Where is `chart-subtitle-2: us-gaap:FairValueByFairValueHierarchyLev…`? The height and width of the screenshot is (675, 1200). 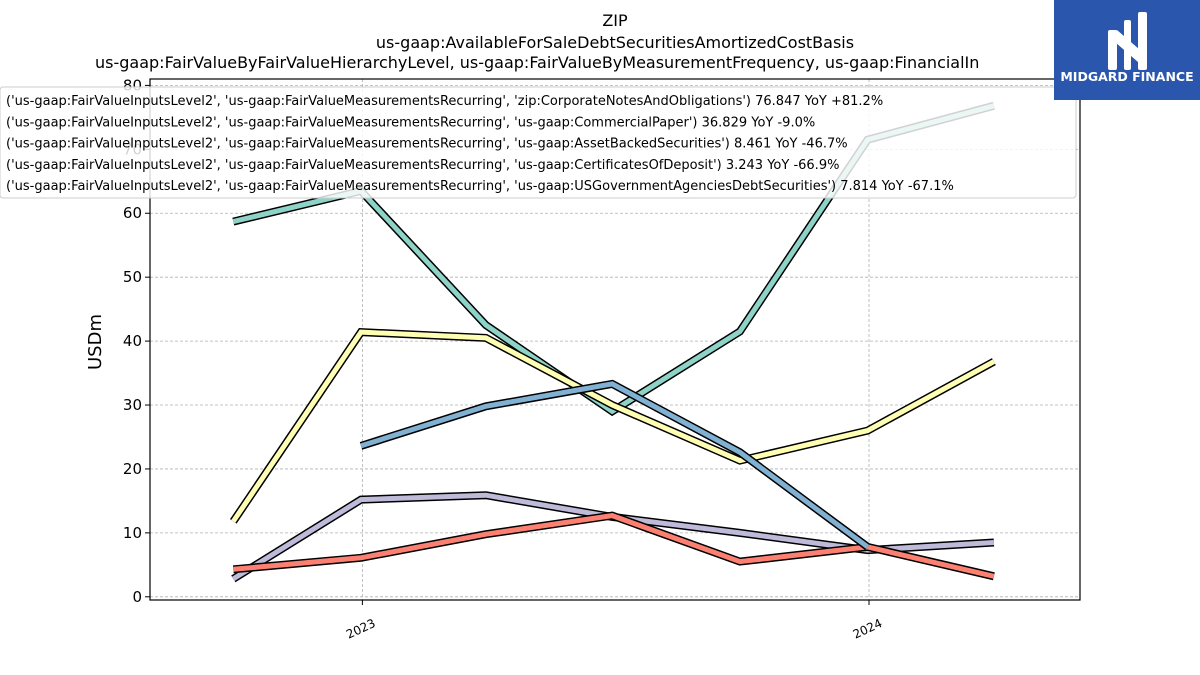
chart-subtitle-2: us-gaap:FairValueByFairValueHierarchyLev… is located at coordinates (537, 62).